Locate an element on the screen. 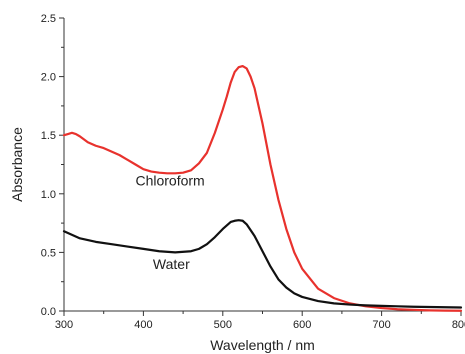 This screenshot has height=354, width=465. annotation-layer: Chloroform Water is located at coordinates (169, 222).